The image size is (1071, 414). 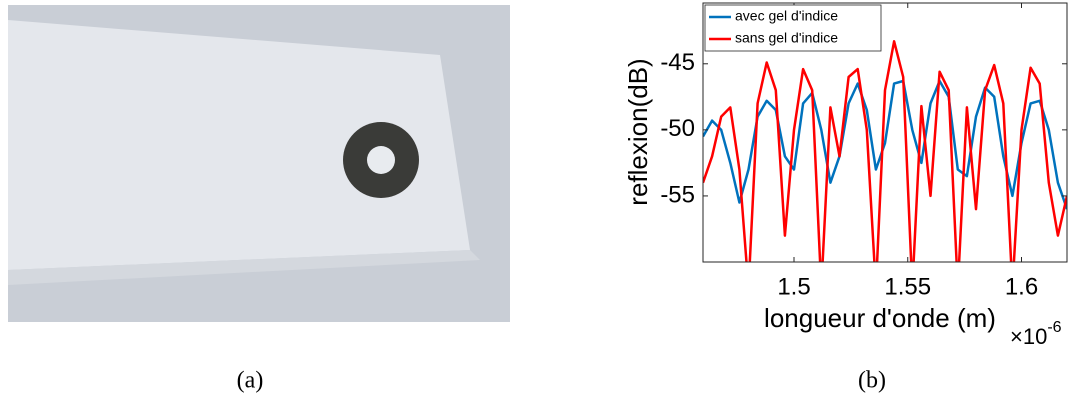 What do you see at coordinates (677, 194) in the screenshot?
I see `y-tick-label: -55` at bounding box center [677, 194].